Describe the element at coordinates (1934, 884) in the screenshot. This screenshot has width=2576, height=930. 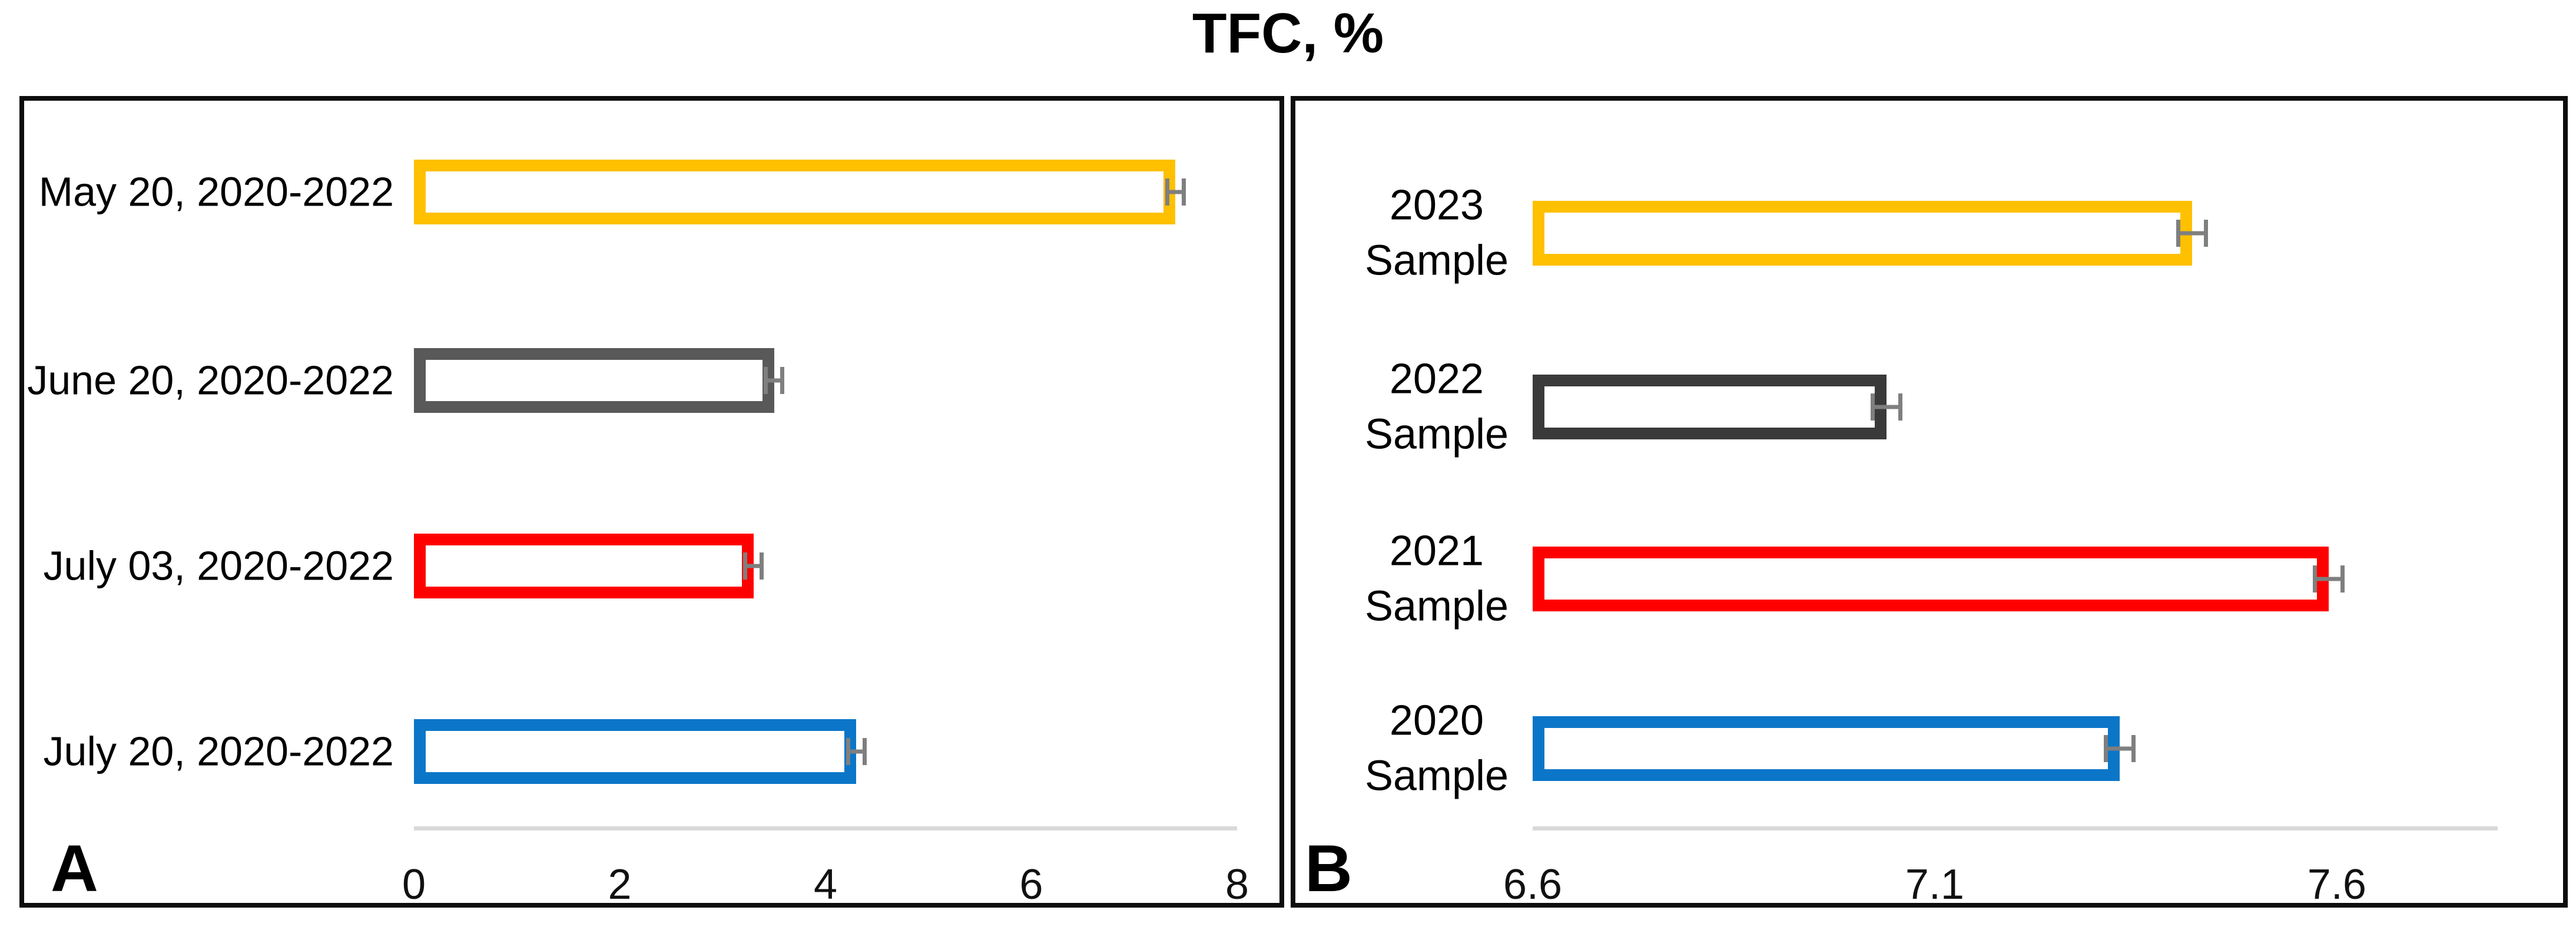
I see `x-tick-label: 7.1` at that location.